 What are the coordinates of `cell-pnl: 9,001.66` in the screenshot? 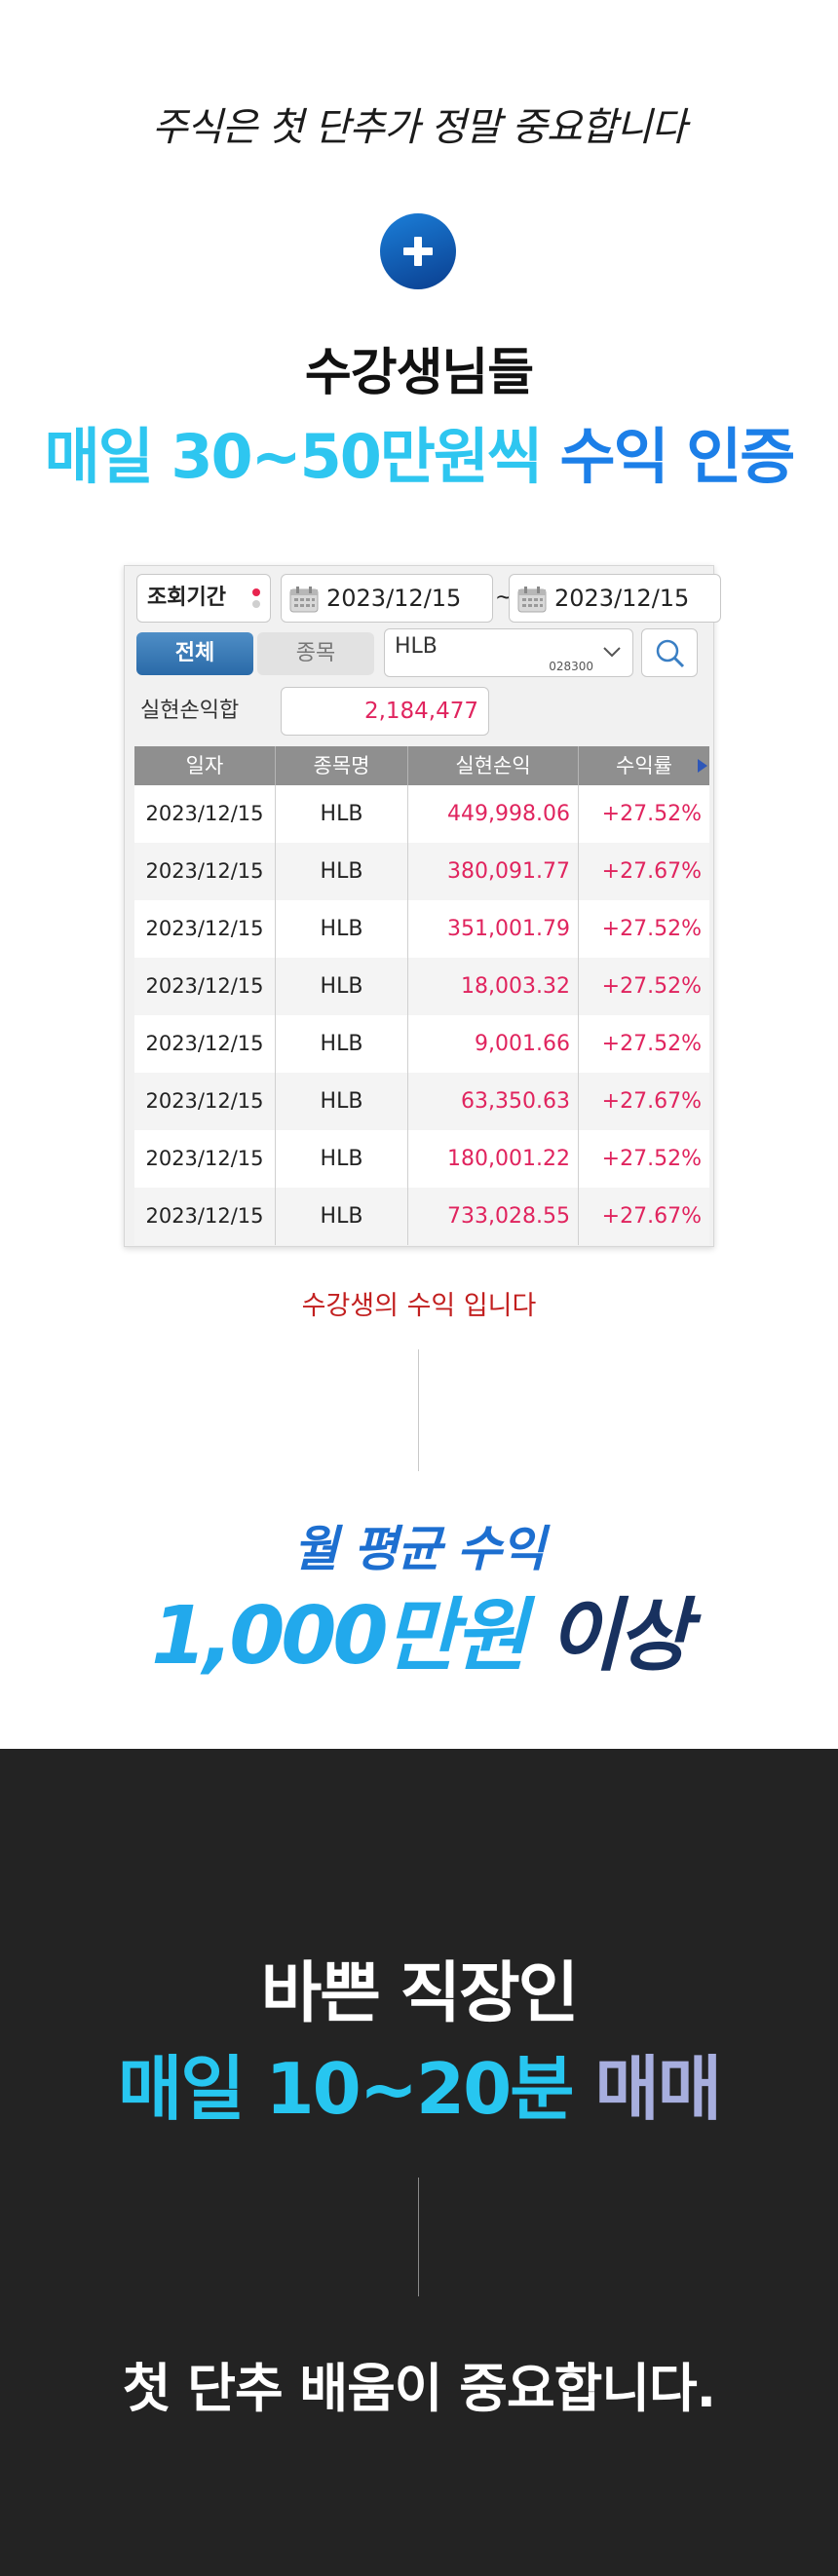 It's located at (493, 1044).